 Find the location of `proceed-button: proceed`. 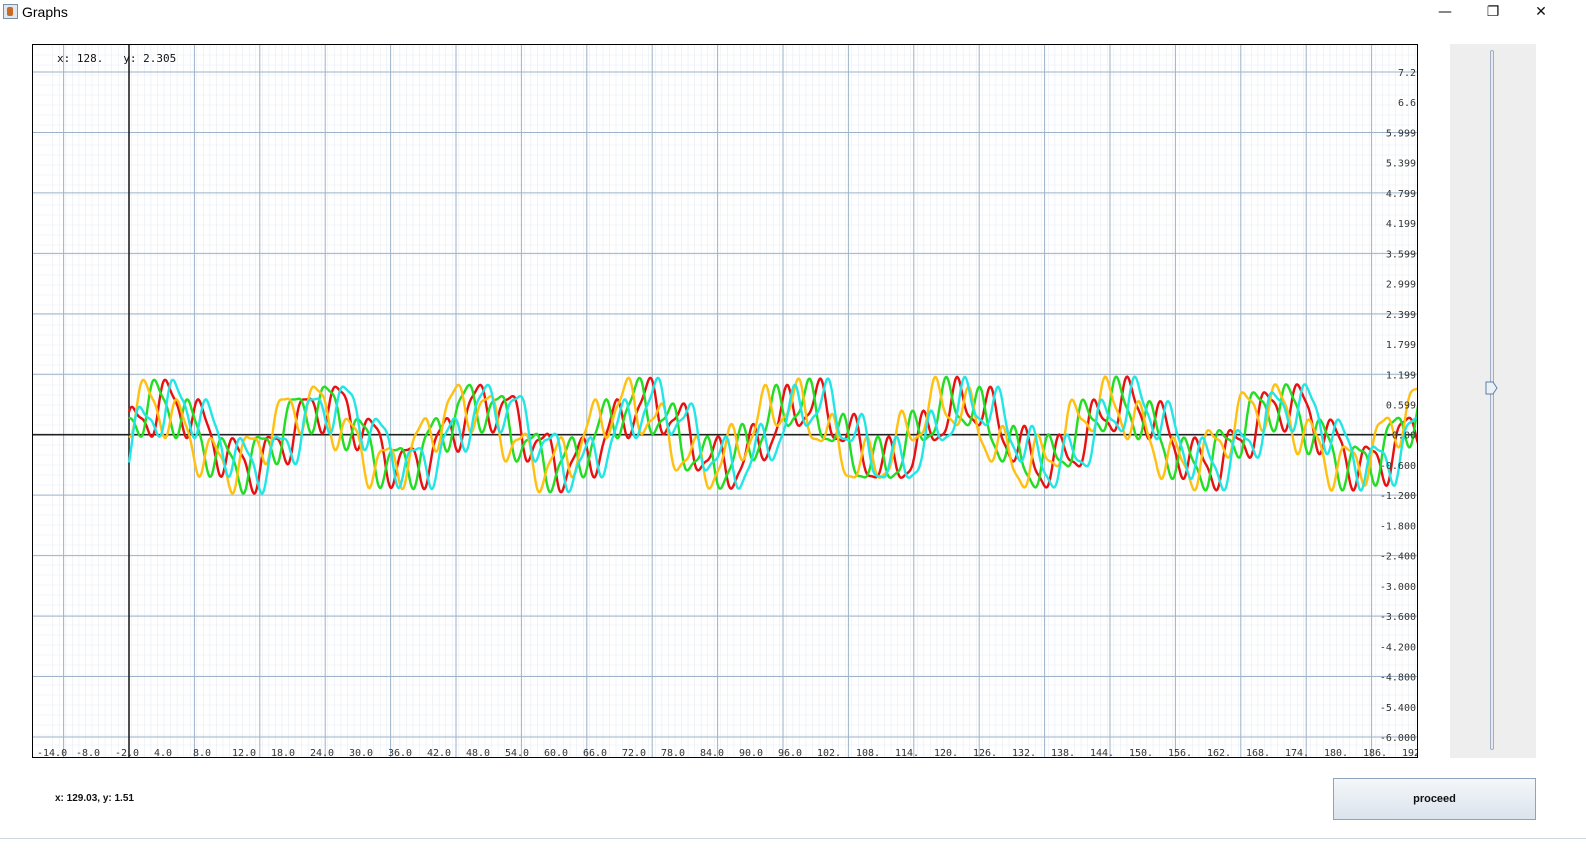

proceed-button: proceed is located at coordinates (1434, 799).